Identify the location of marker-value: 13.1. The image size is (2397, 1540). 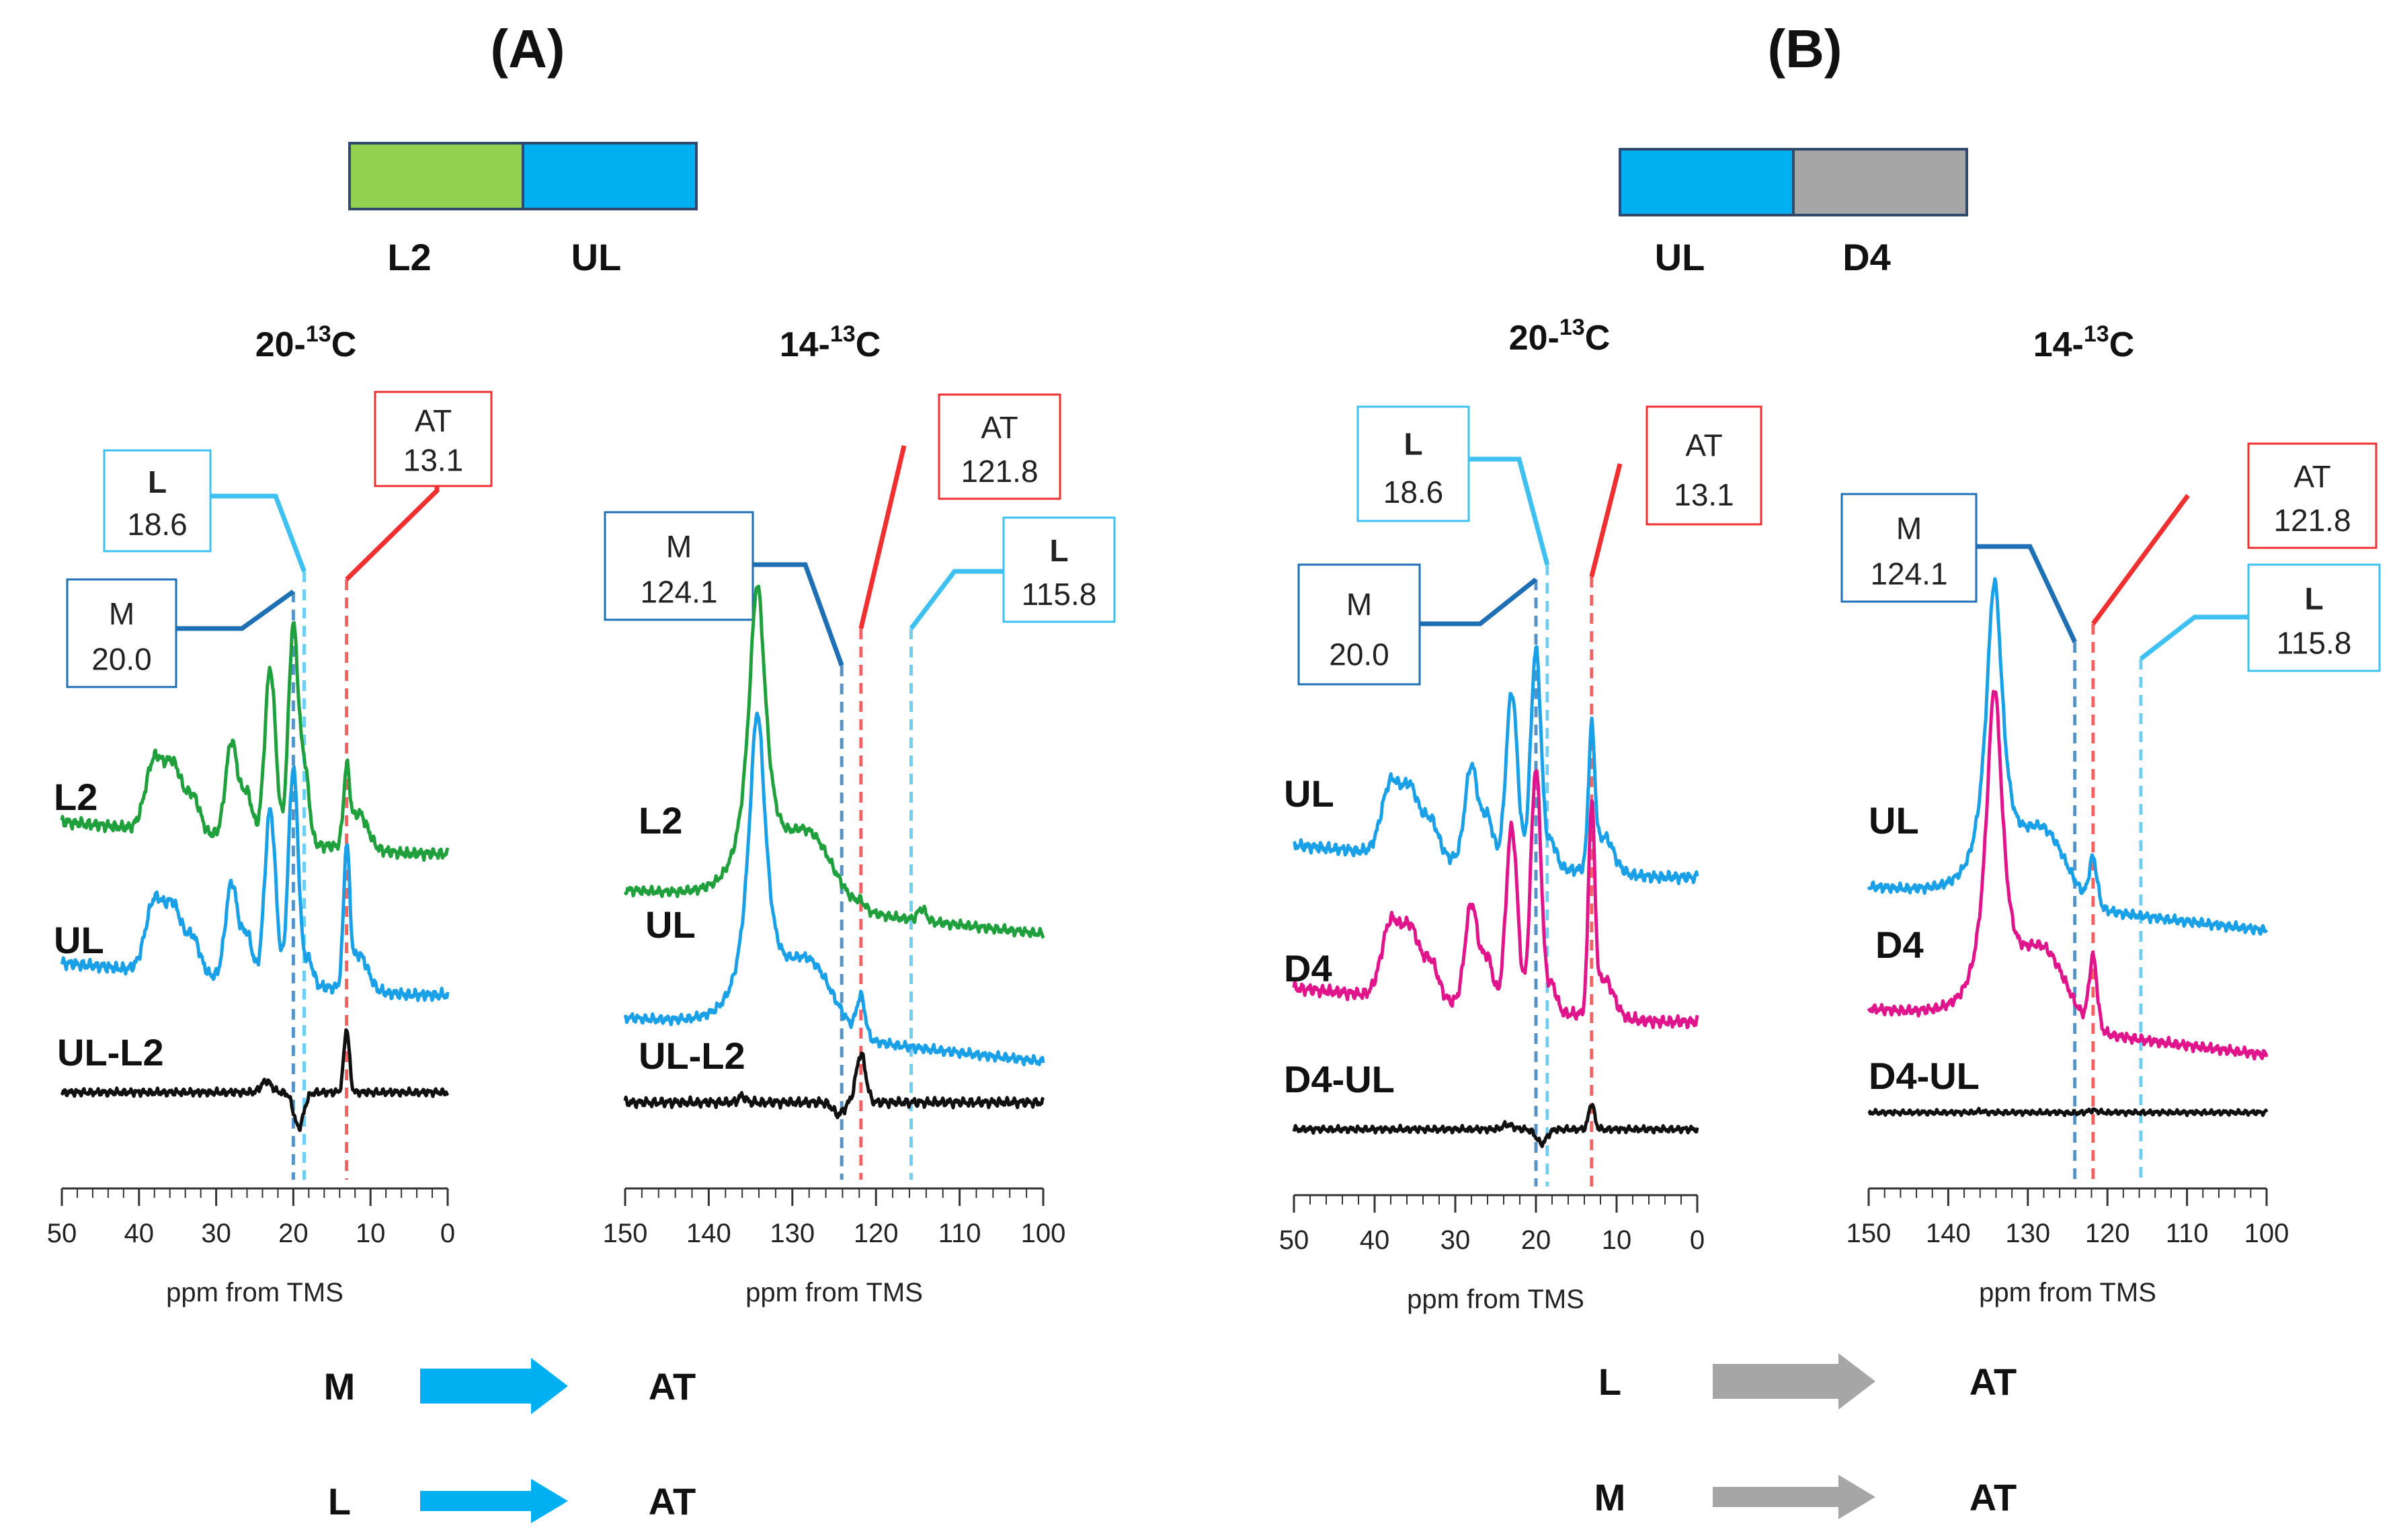
(1704, 495).